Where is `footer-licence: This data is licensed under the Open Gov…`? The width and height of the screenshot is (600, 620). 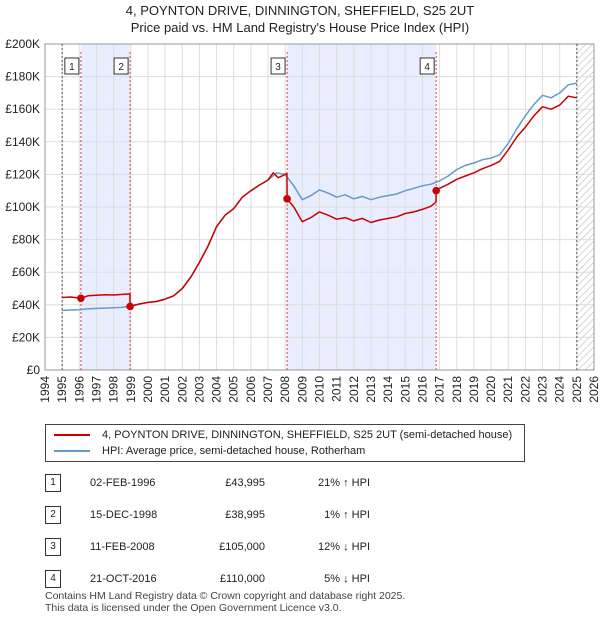
footer-licence: This data is licensed under the Open Gov… is located at coordinates (193, 608).